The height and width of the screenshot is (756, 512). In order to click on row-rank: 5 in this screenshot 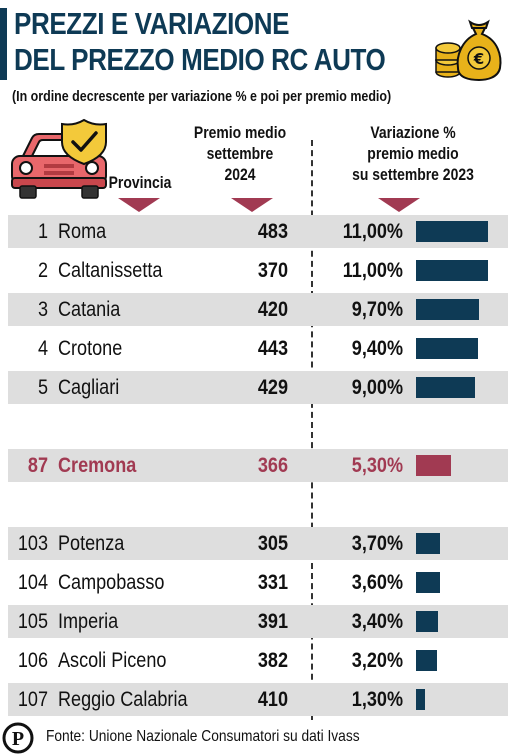, I will do `click(42, 387)`.